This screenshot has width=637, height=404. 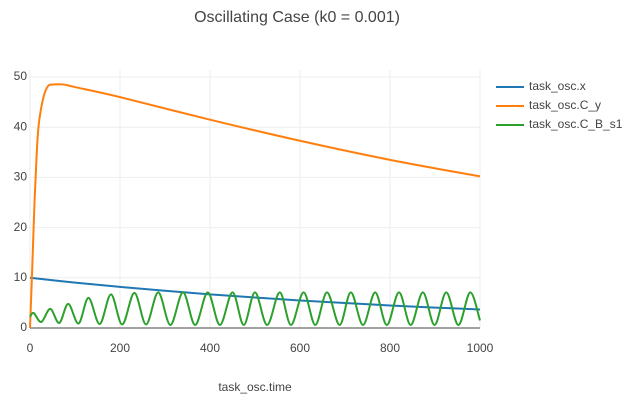 What do you see at coordinates (480, 348) in the screenshot?
I see `x-tick-label: 1000` at bounding box center [480, 348].